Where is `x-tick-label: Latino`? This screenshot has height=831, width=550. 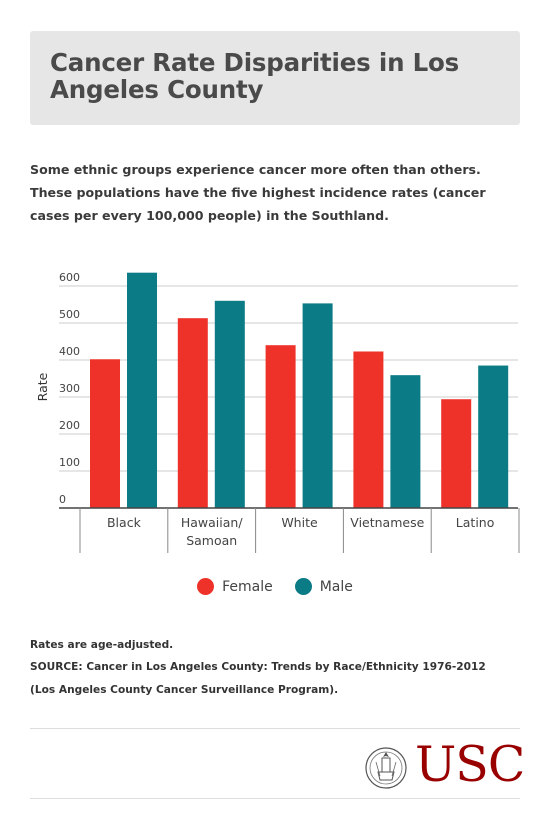
x-tick-label: Latino is located at coordinates (475, 522).